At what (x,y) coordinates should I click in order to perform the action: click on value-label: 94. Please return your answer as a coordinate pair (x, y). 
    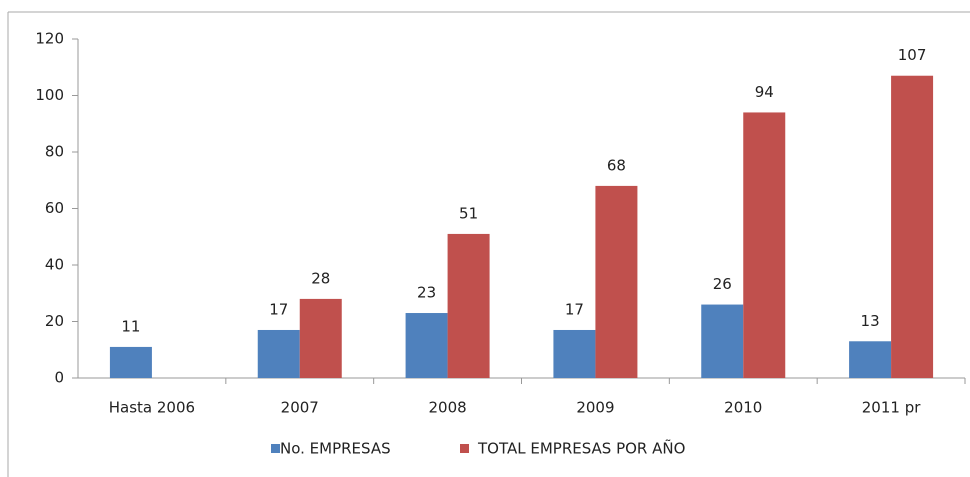
    Looking at the image, I should click on (764, 92).